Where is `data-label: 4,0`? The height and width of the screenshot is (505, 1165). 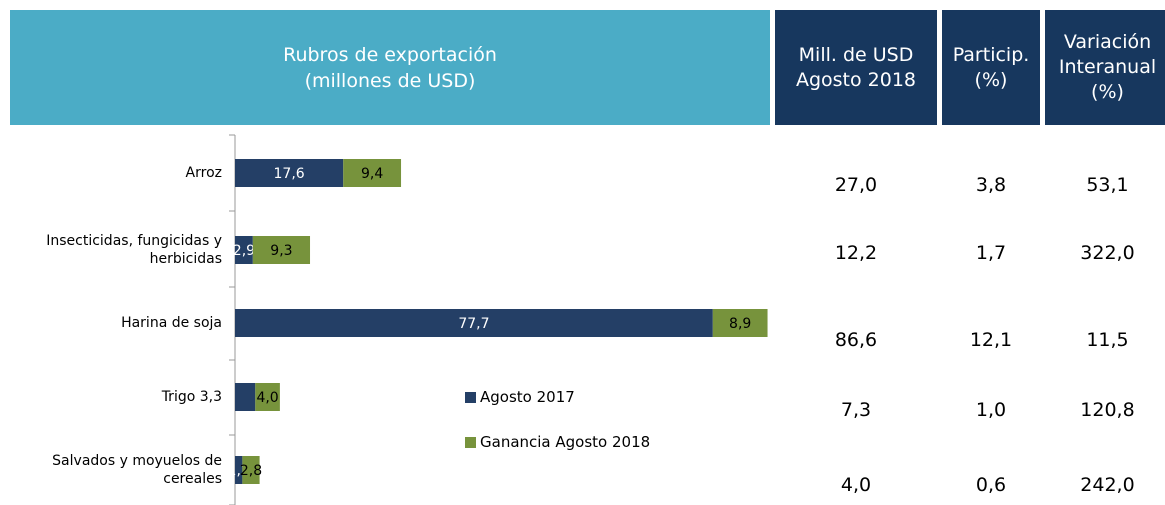
data-label: 4,0 is located at coordinates (267, 398).